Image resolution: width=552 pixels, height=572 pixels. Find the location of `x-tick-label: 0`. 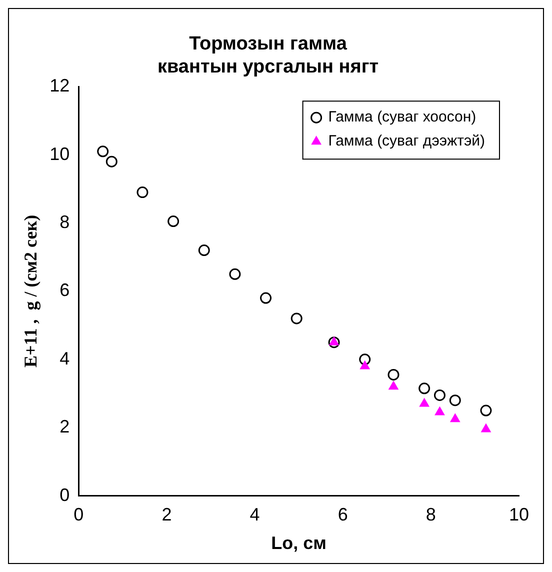

x-tick-label: 0 is located at coordinates (79, 514).